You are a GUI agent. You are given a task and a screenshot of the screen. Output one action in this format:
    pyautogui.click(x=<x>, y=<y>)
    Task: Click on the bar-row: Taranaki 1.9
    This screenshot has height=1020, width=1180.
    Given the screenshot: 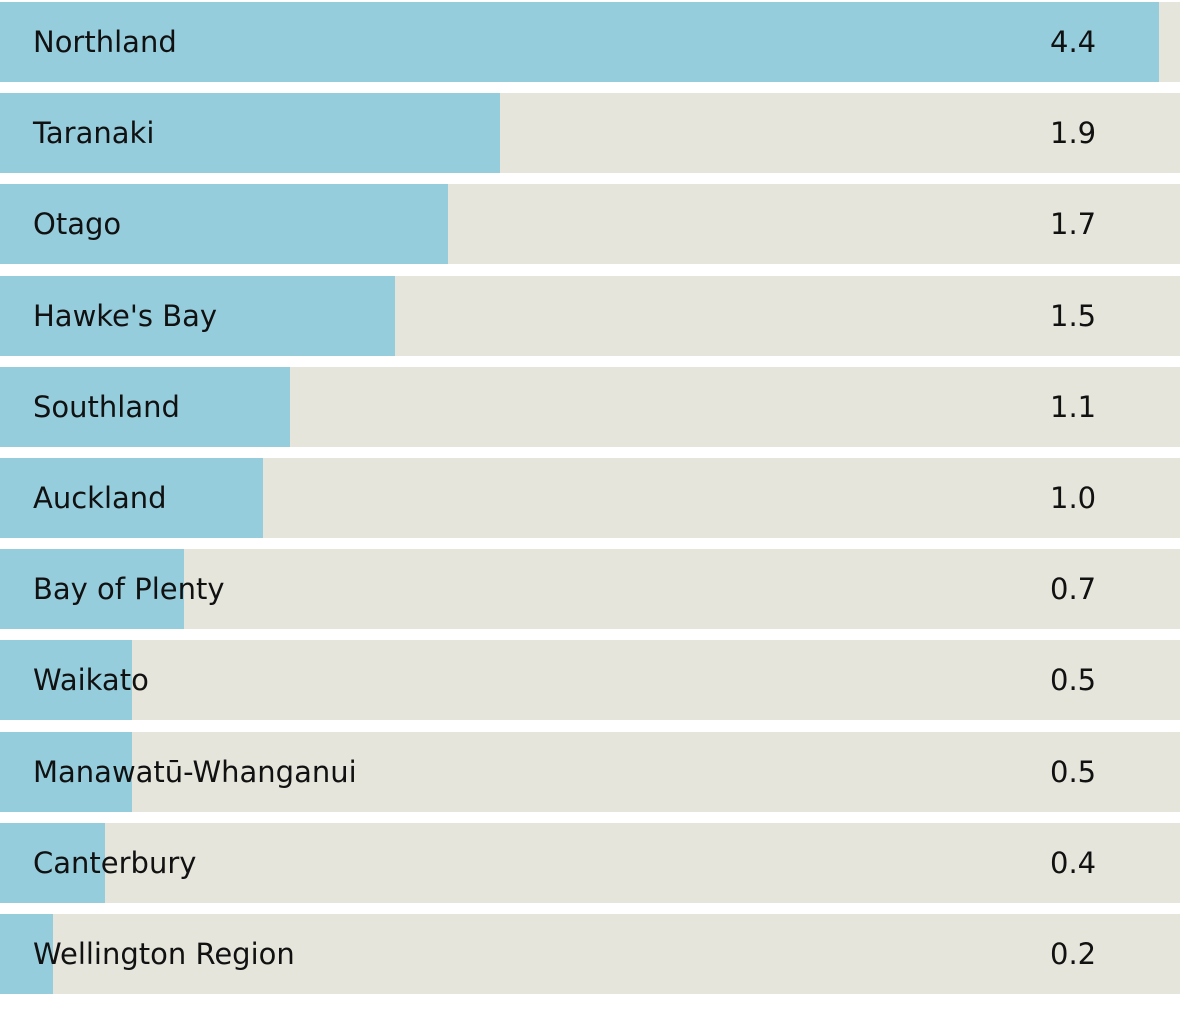 What is the action you would take?
    pyautogui.click(x=590, y=133)
    